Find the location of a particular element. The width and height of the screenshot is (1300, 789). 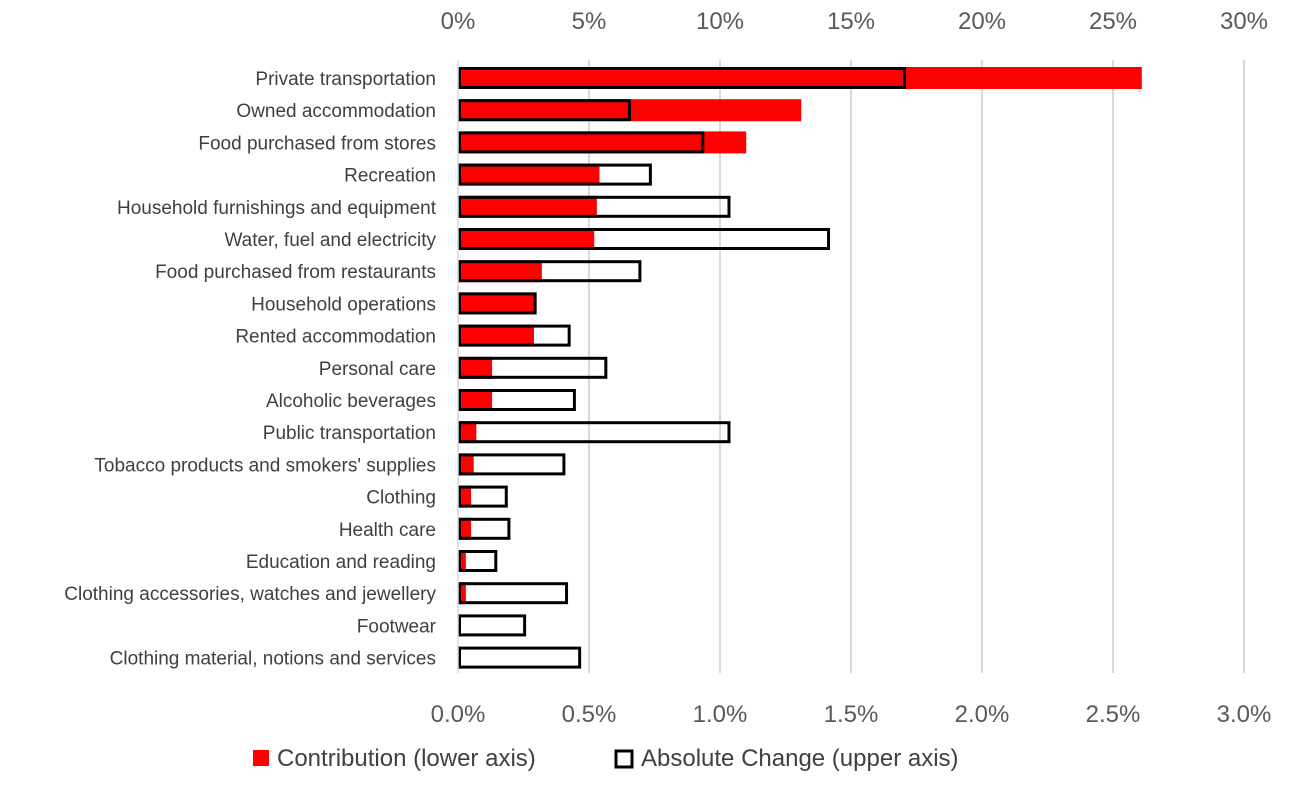

legend-label-absolute-change: Absolute Change (upper axis) is located at coordinates (800, 758).